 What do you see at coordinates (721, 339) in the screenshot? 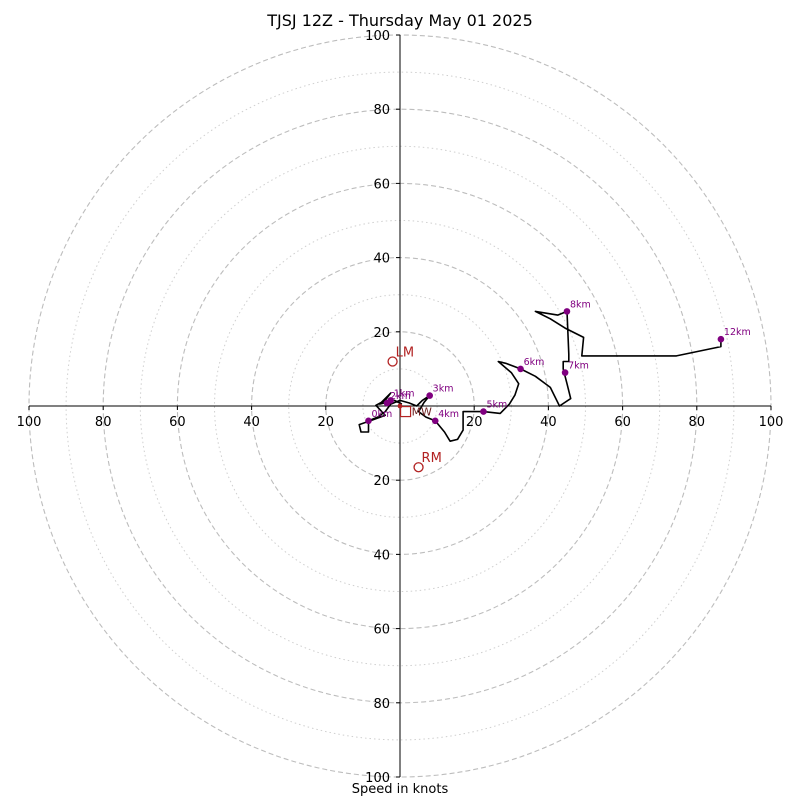
I see `height-marker-12km` at bounding box center [721, 339].